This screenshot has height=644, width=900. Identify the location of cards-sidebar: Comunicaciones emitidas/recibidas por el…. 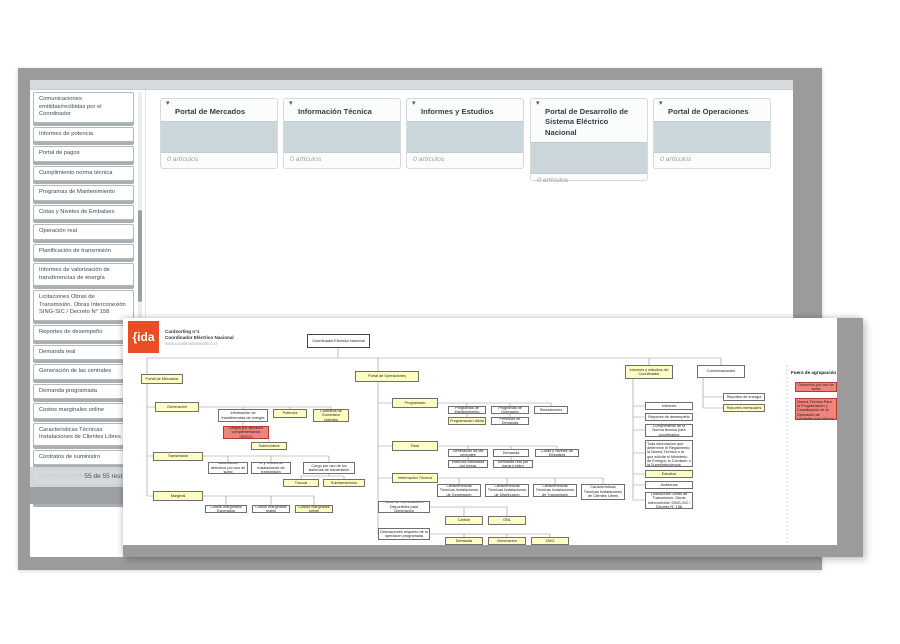
(88, 323).